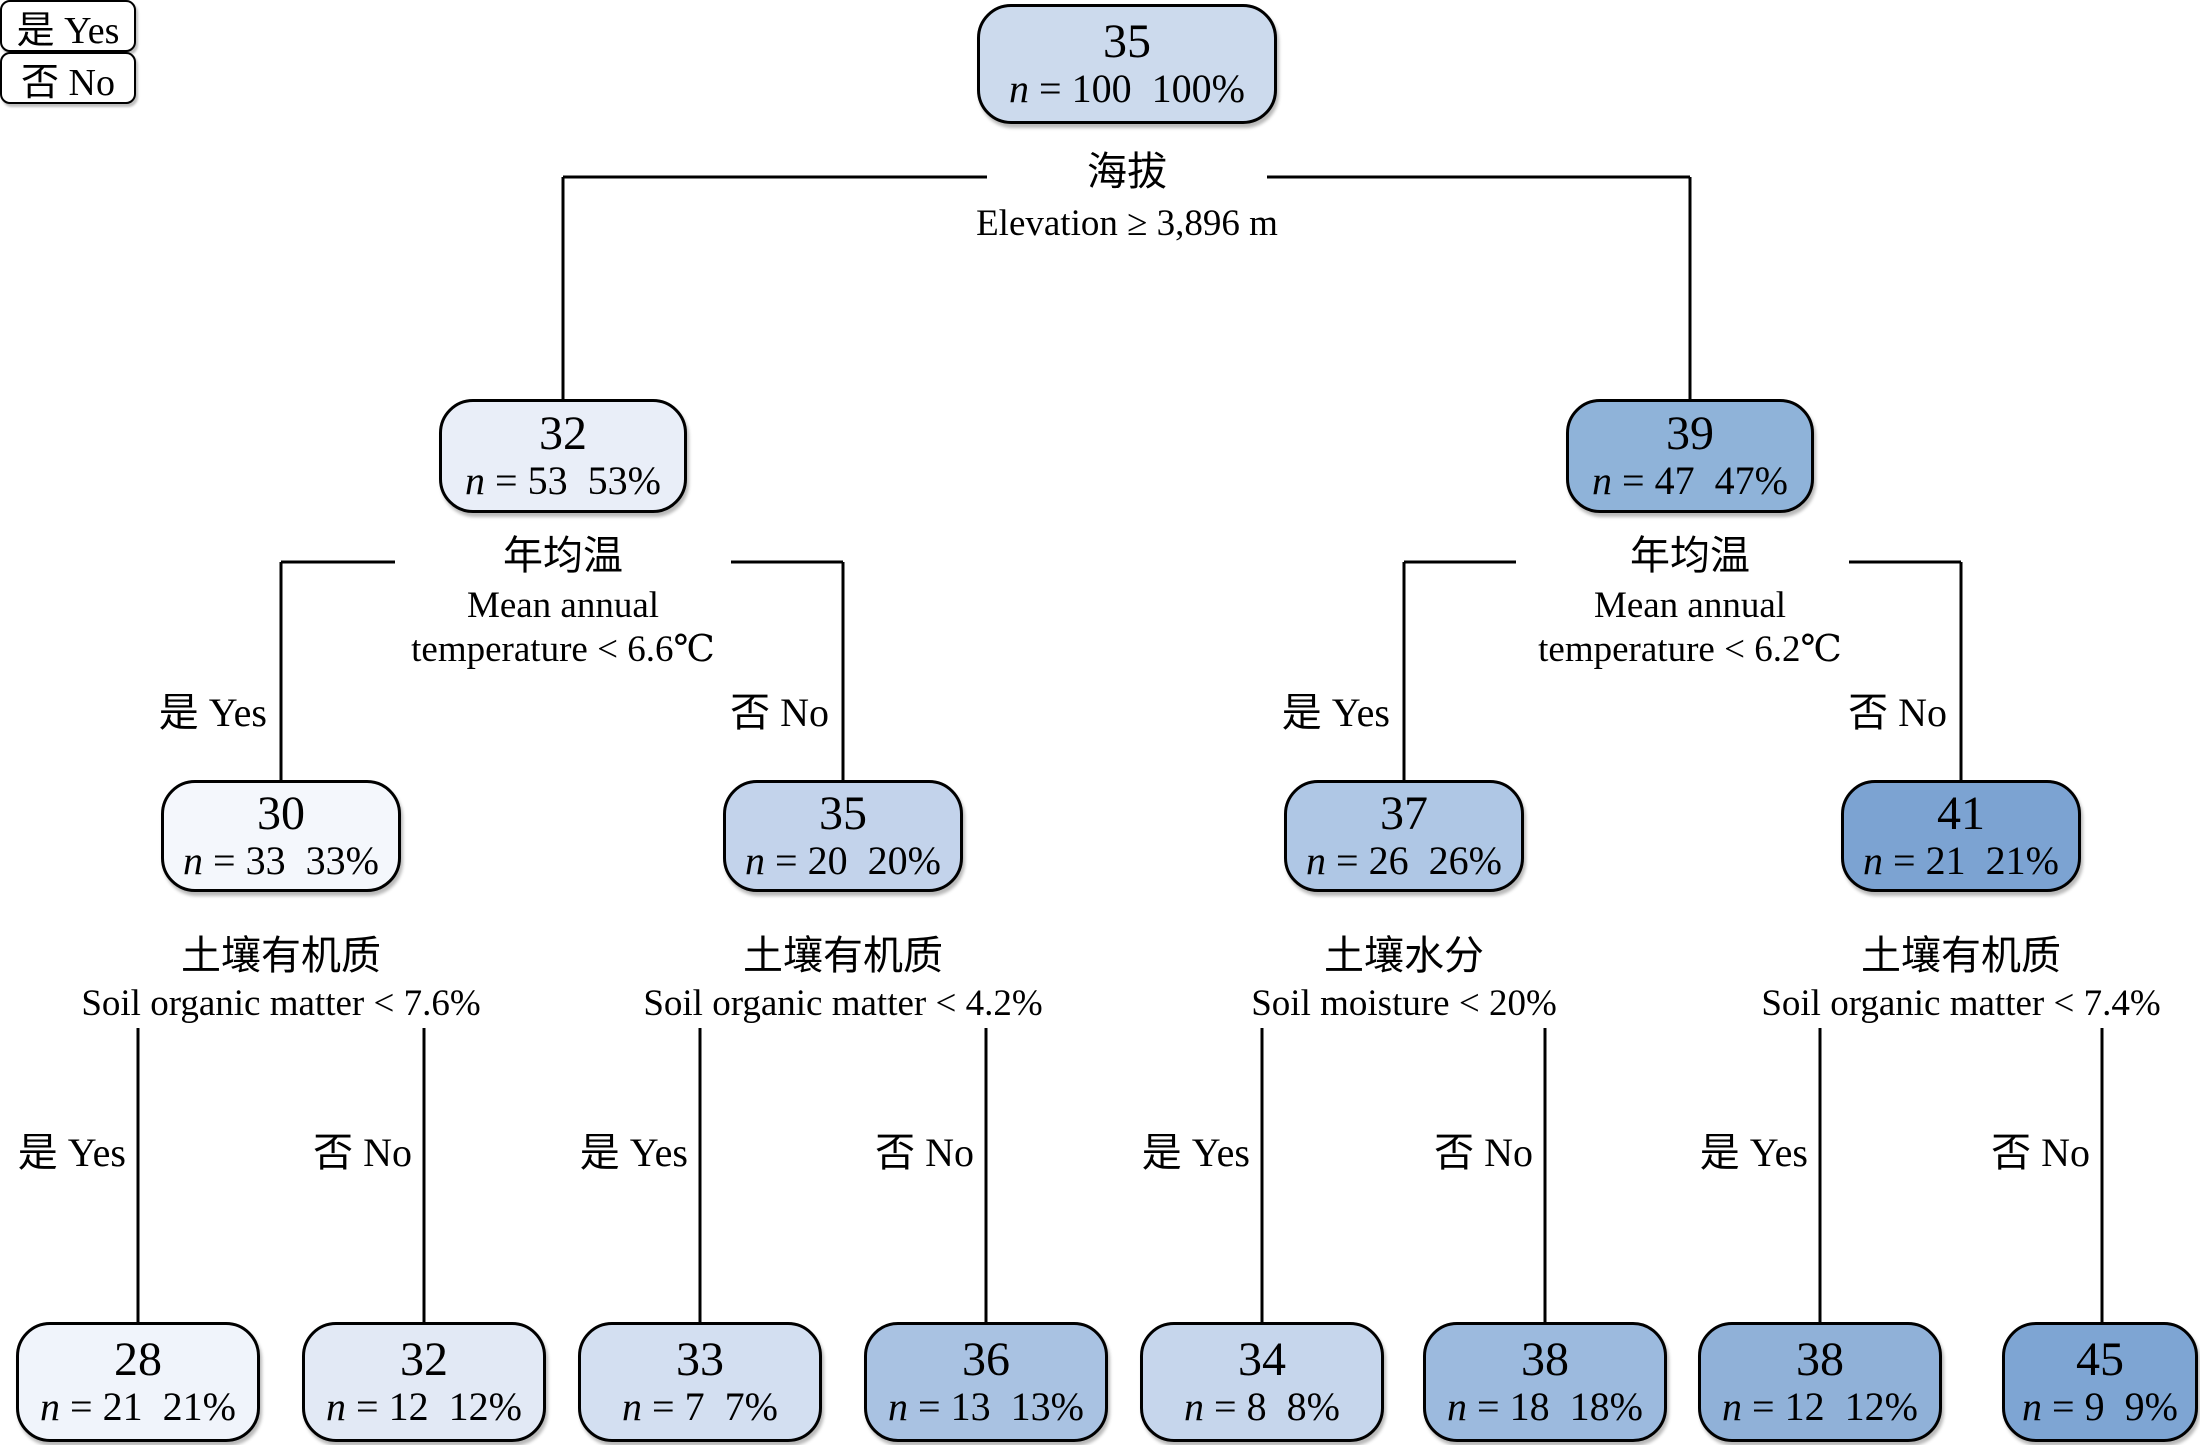  Describe the element at coordinates (1404, 1003) in the screenshot. I see `split-label-rl-moisture-en: Soil moisture < 20%` at that location.